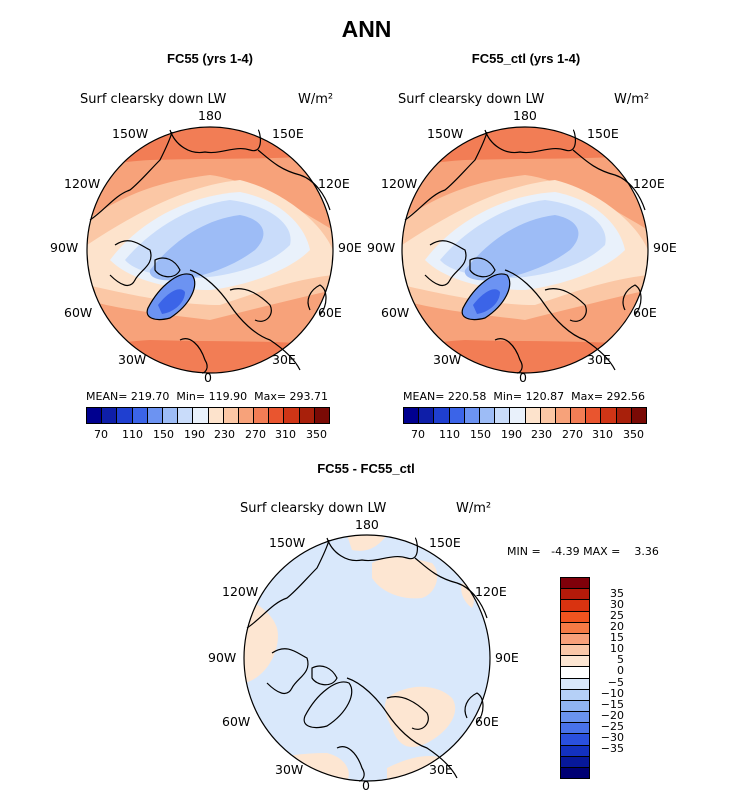  What do you see at coordinates (316, 99) in the screenshot?
I see `panel-1-units: W/m²` at bounding box center [316, 99].